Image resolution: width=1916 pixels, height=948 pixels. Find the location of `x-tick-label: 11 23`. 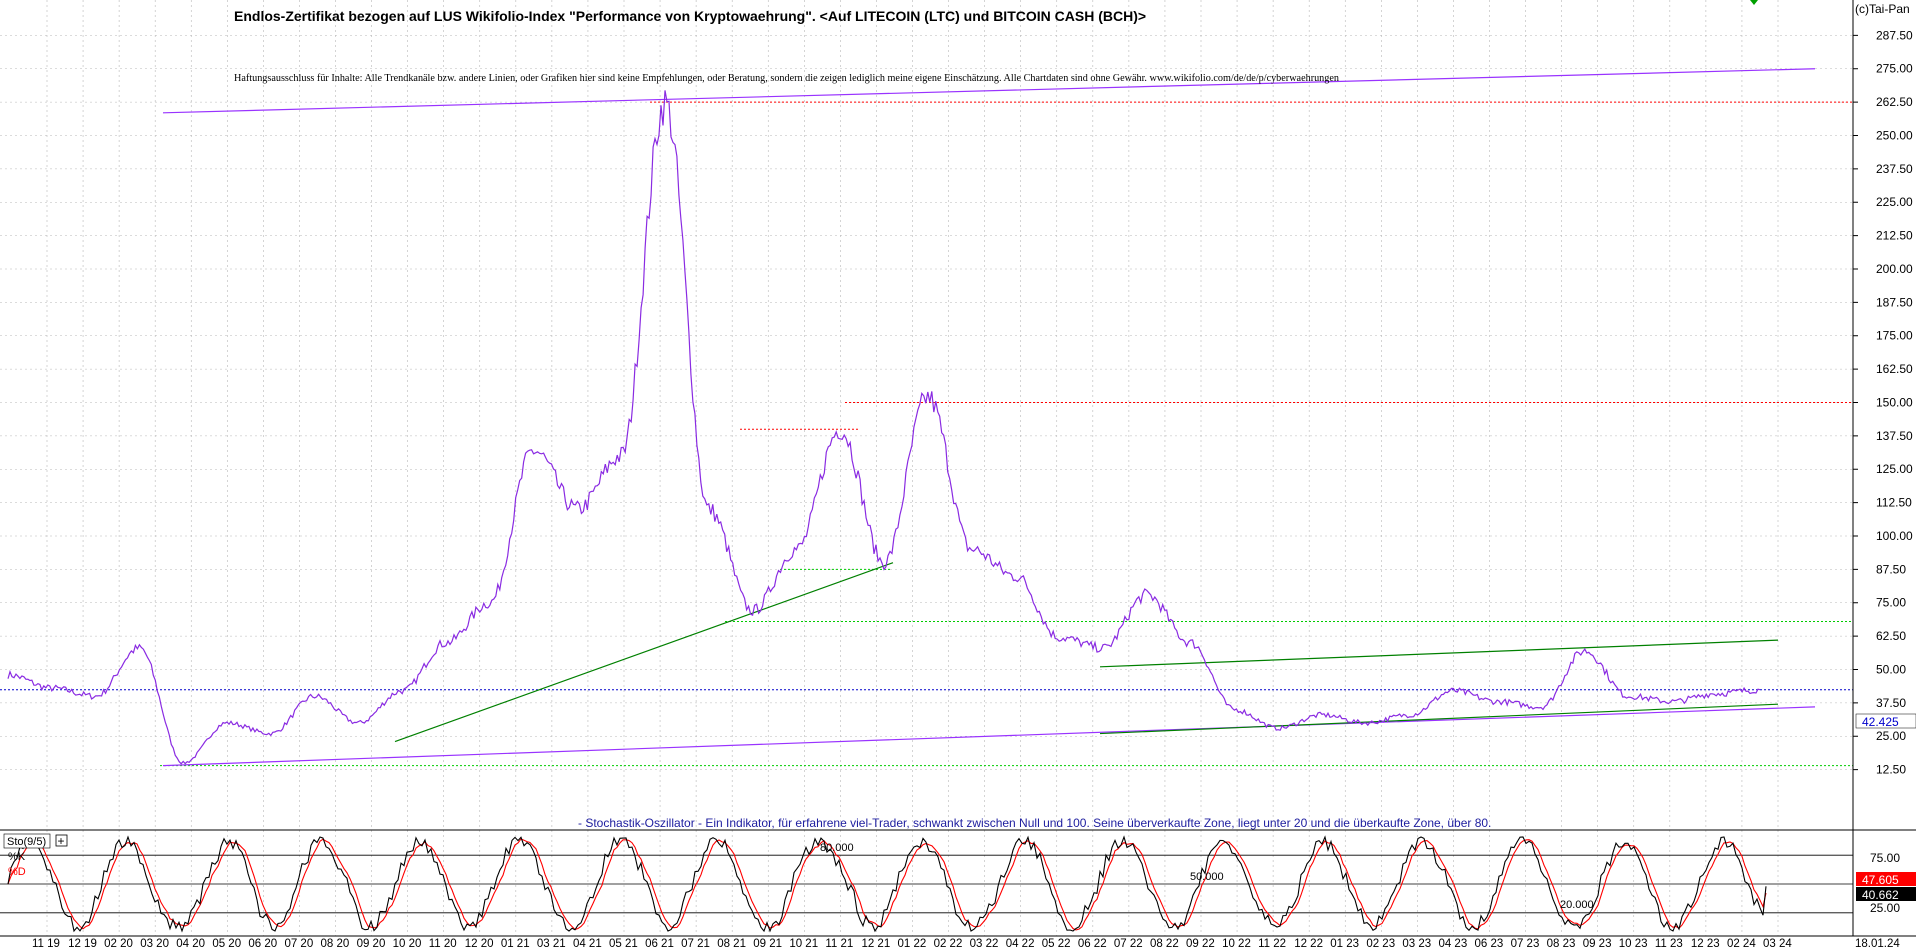

x-tick-label: 11 23 is located at coordinates (1669, 943).